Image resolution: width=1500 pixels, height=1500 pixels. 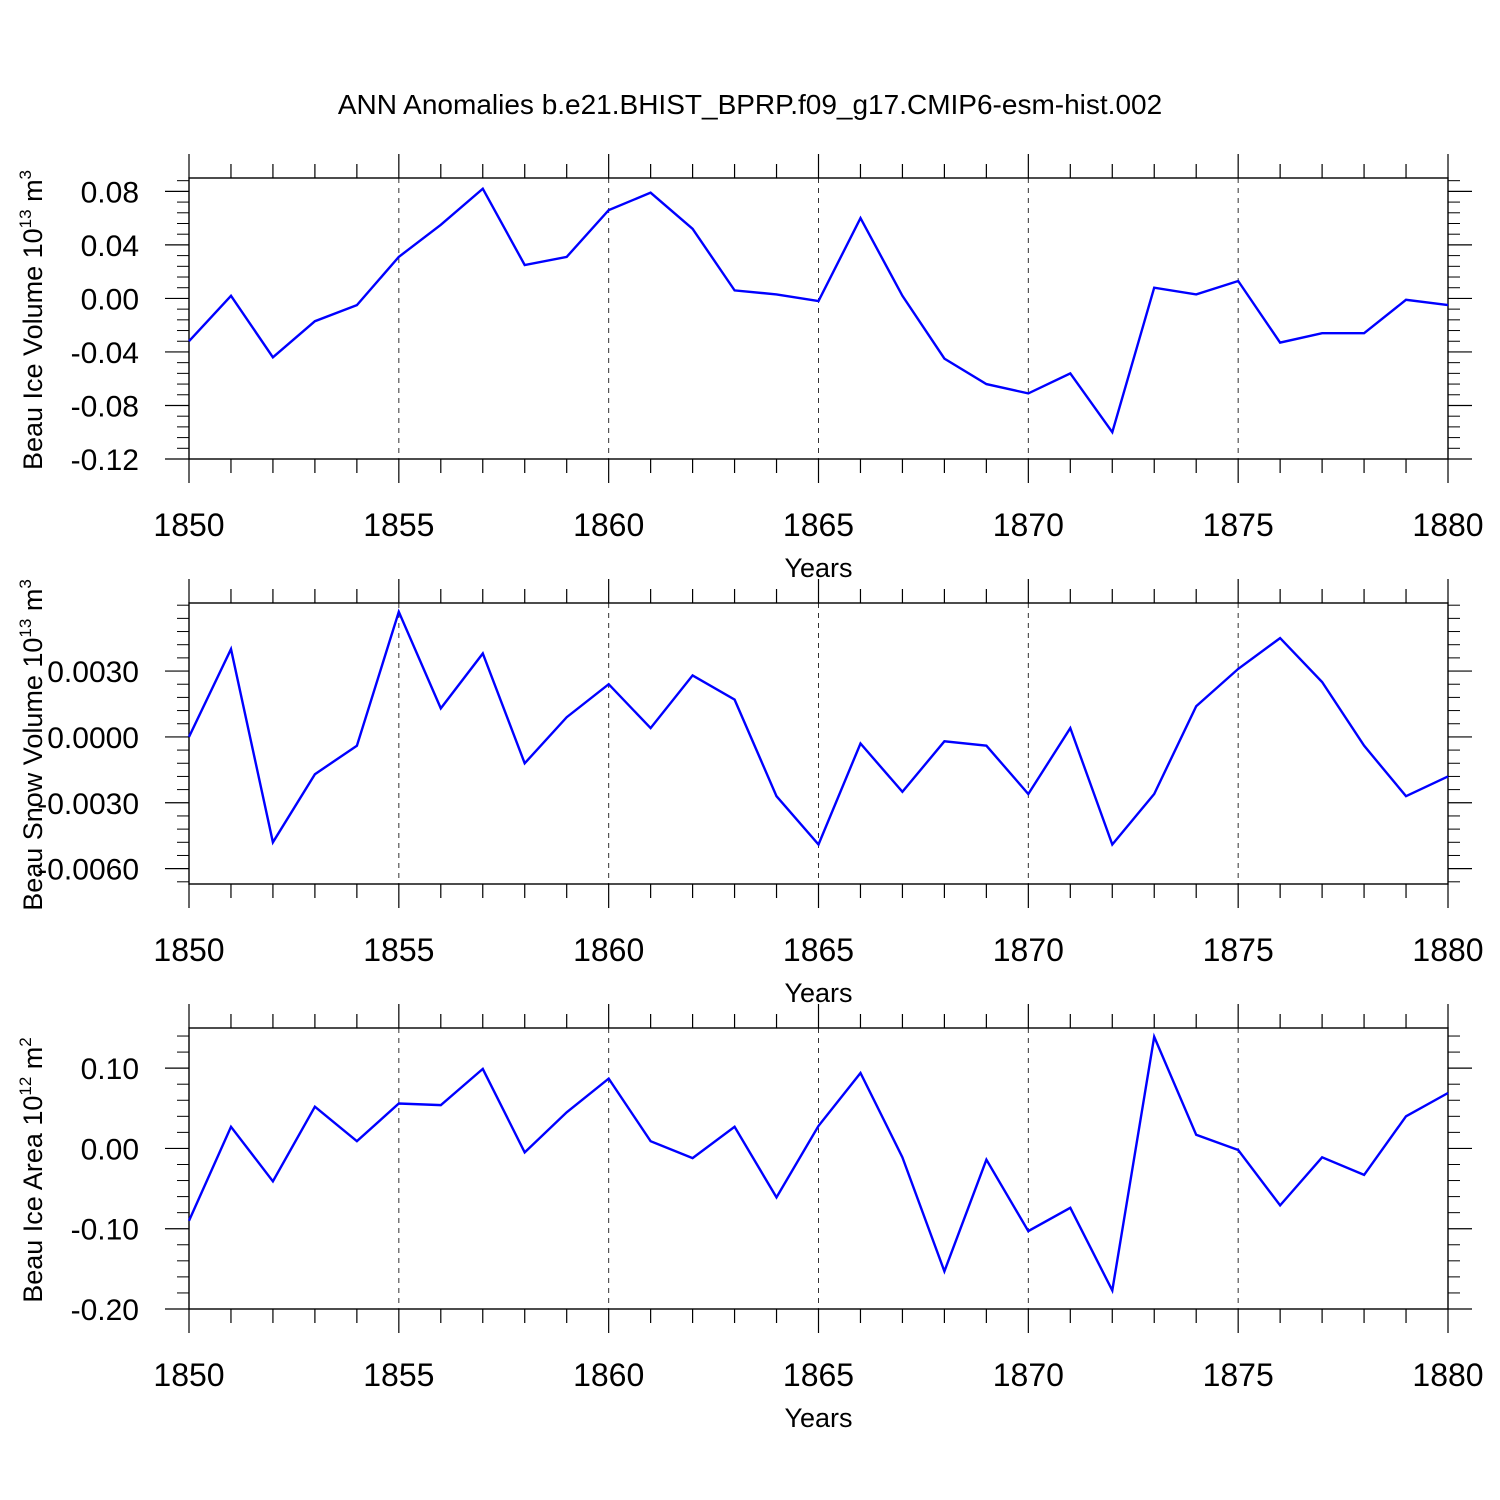 What do you see at coordinates (105, 353) in the screenshot?
I see `y-tick-label: -0.04` at bounding box center [105, 353].